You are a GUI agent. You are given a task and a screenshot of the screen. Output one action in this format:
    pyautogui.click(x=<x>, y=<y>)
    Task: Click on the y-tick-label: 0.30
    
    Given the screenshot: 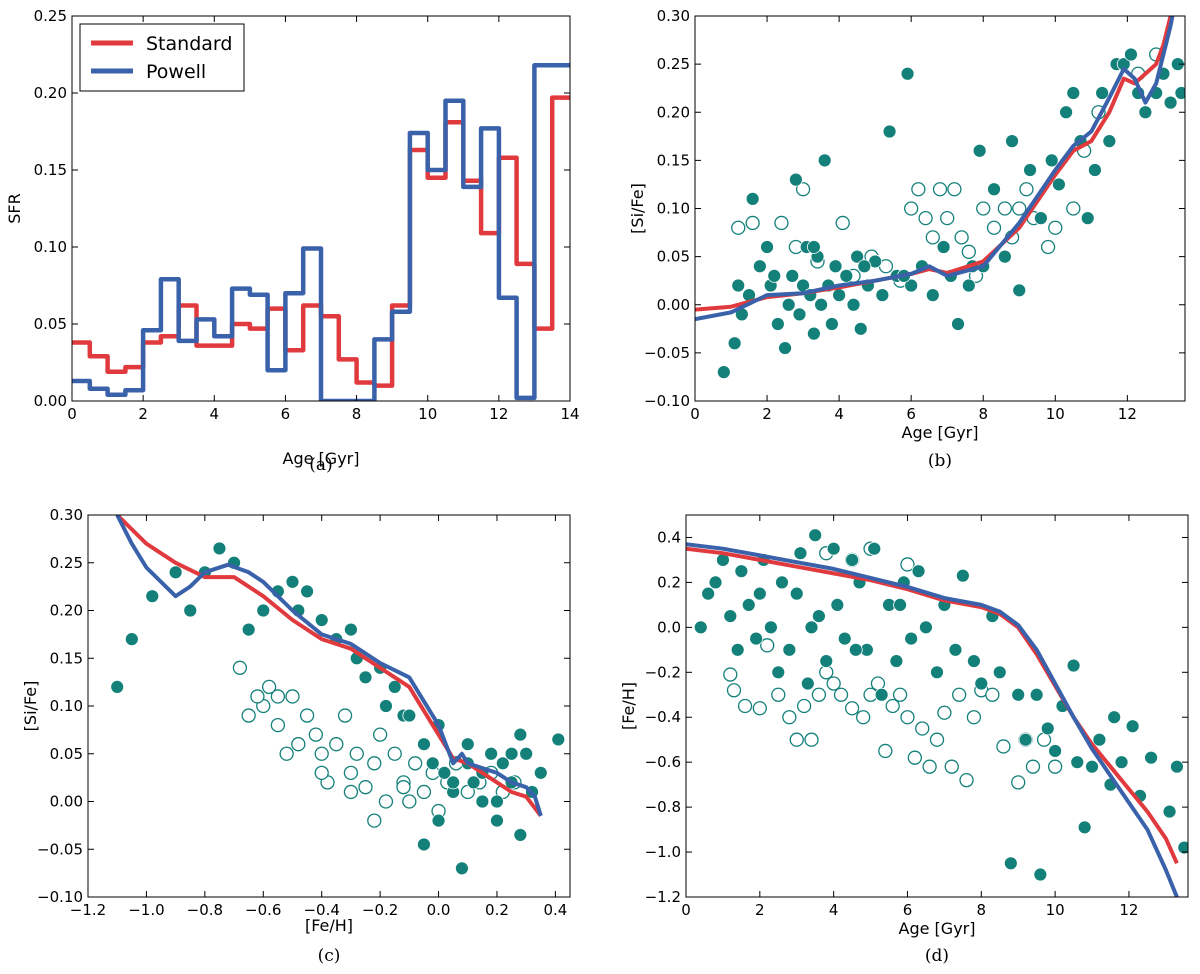 What is the action you would take?
    pyautogui.click(x=673, y=16)
    